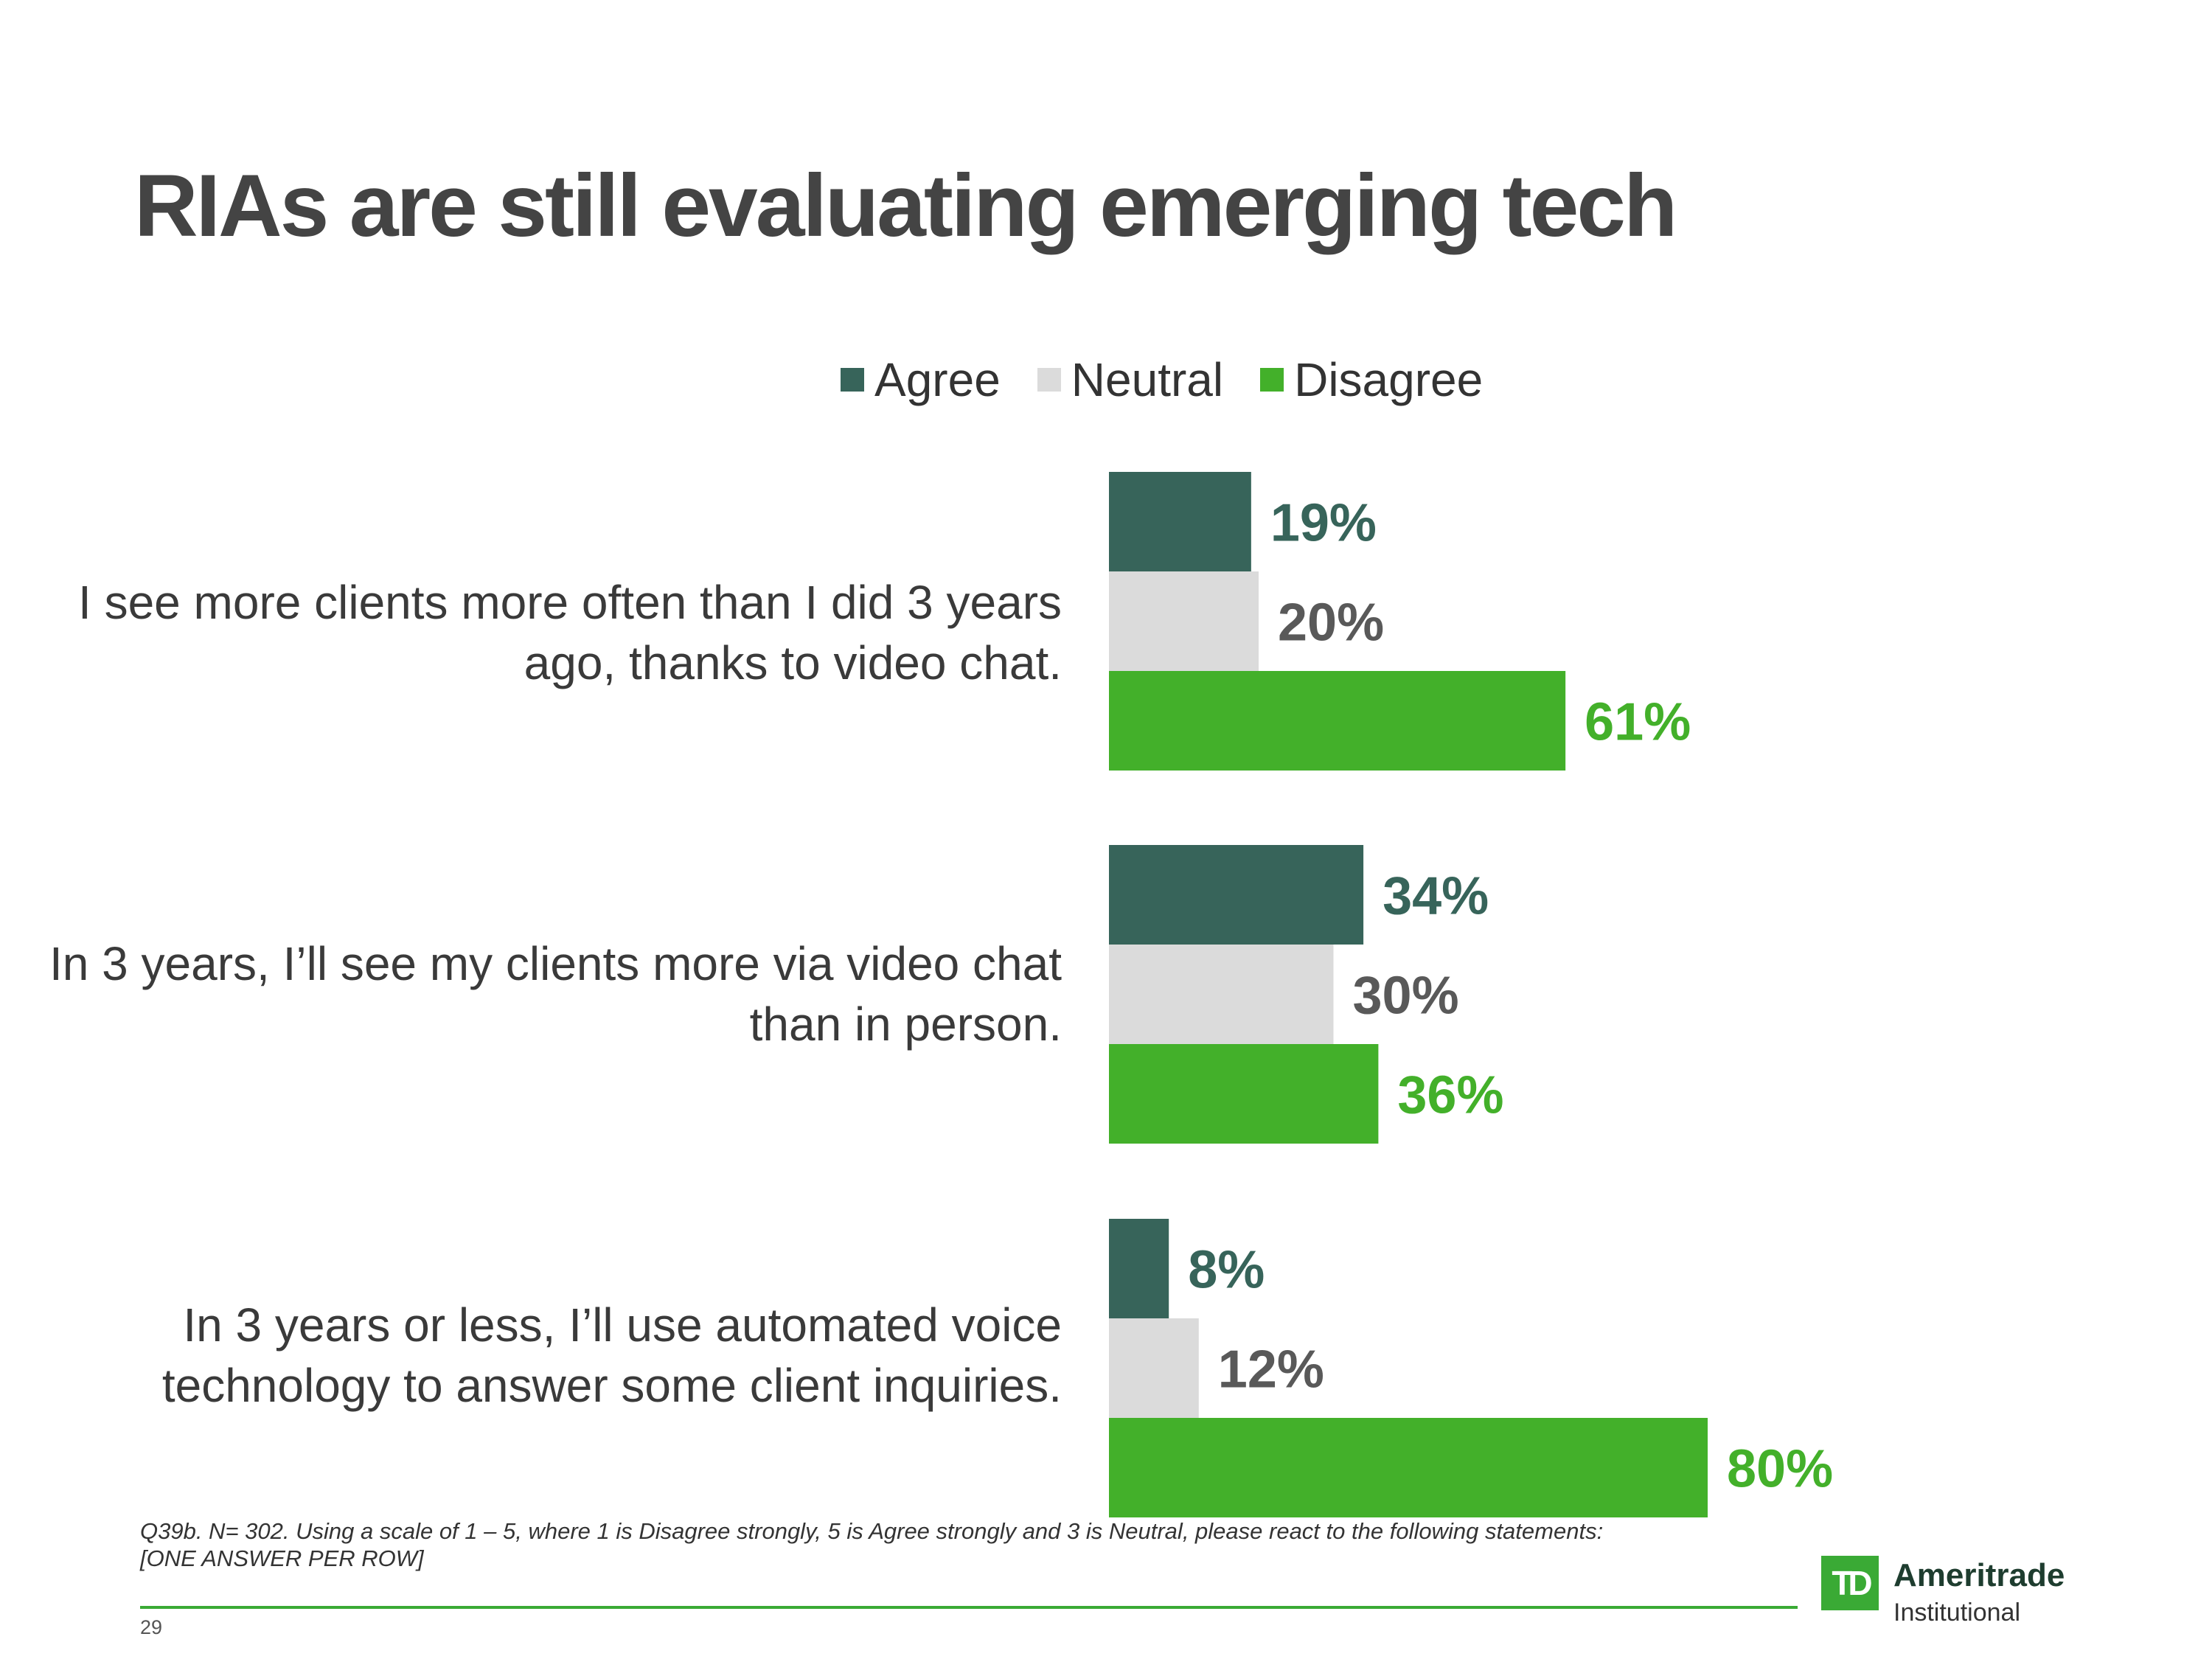 Image resolution: width=2212 pixels, height=1659 pixels. What do you see at coordinates (1850, 1583) in the screenshot?
I see `td-logo-mark: TD` at bounding box center [1850, 1583].